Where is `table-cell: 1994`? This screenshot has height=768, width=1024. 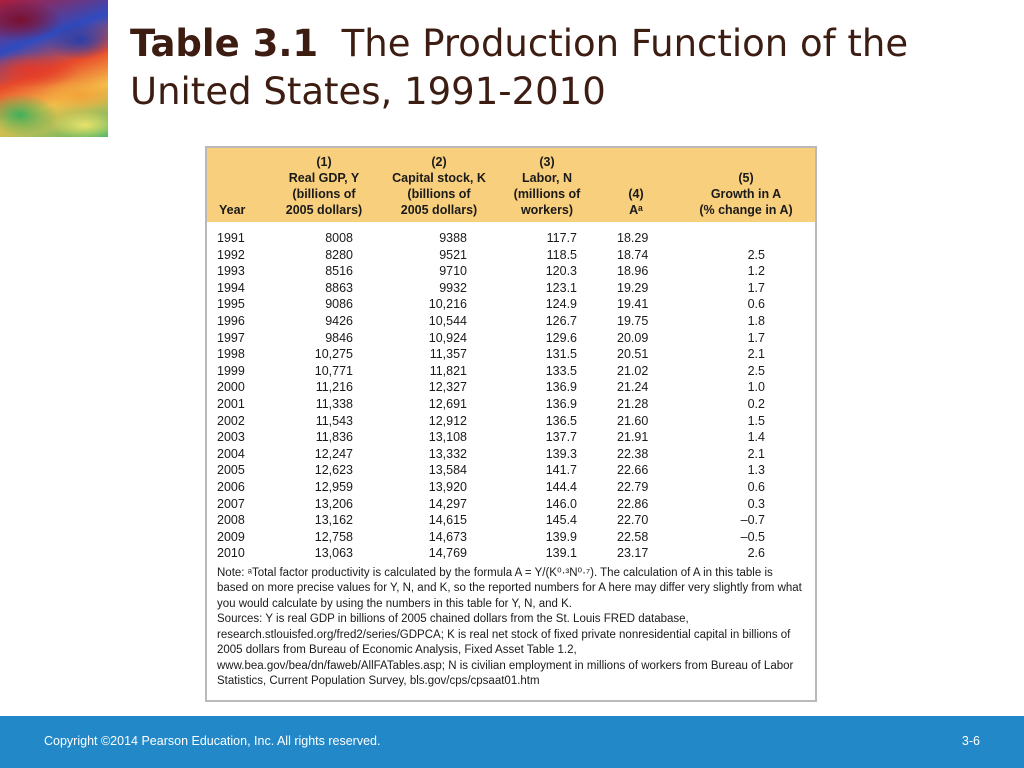
table-cell: 1994 is located at coordinates (231, 287).